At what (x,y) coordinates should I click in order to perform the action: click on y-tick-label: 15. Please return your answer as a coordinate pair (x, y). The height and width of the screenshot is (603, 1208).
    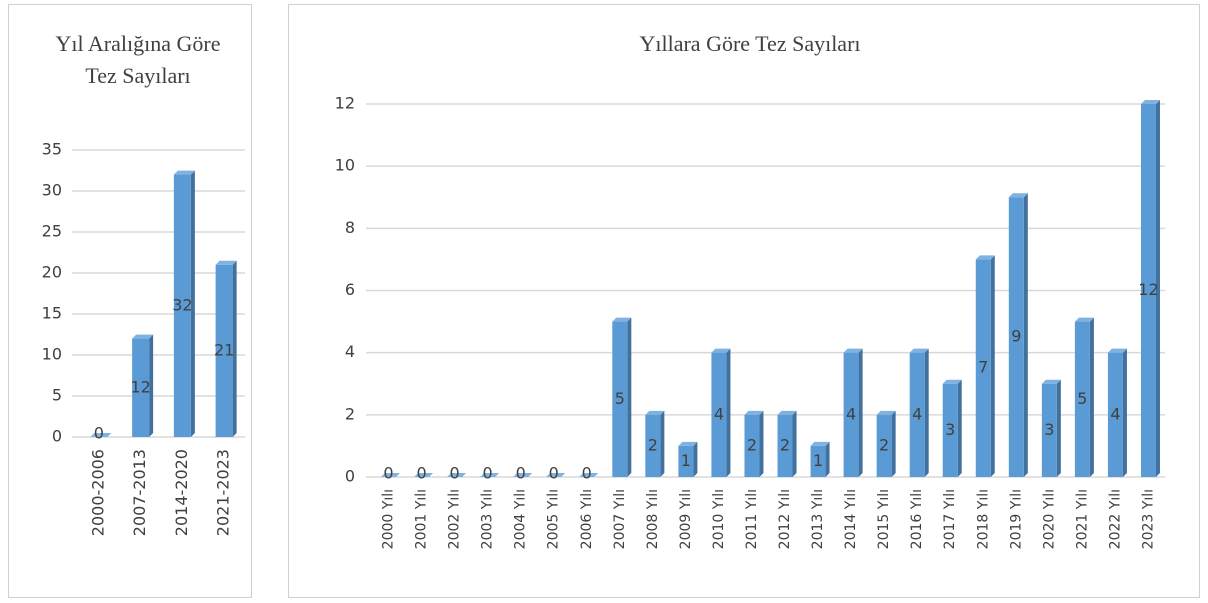
    Looking at the image, I should click on (52, 313).